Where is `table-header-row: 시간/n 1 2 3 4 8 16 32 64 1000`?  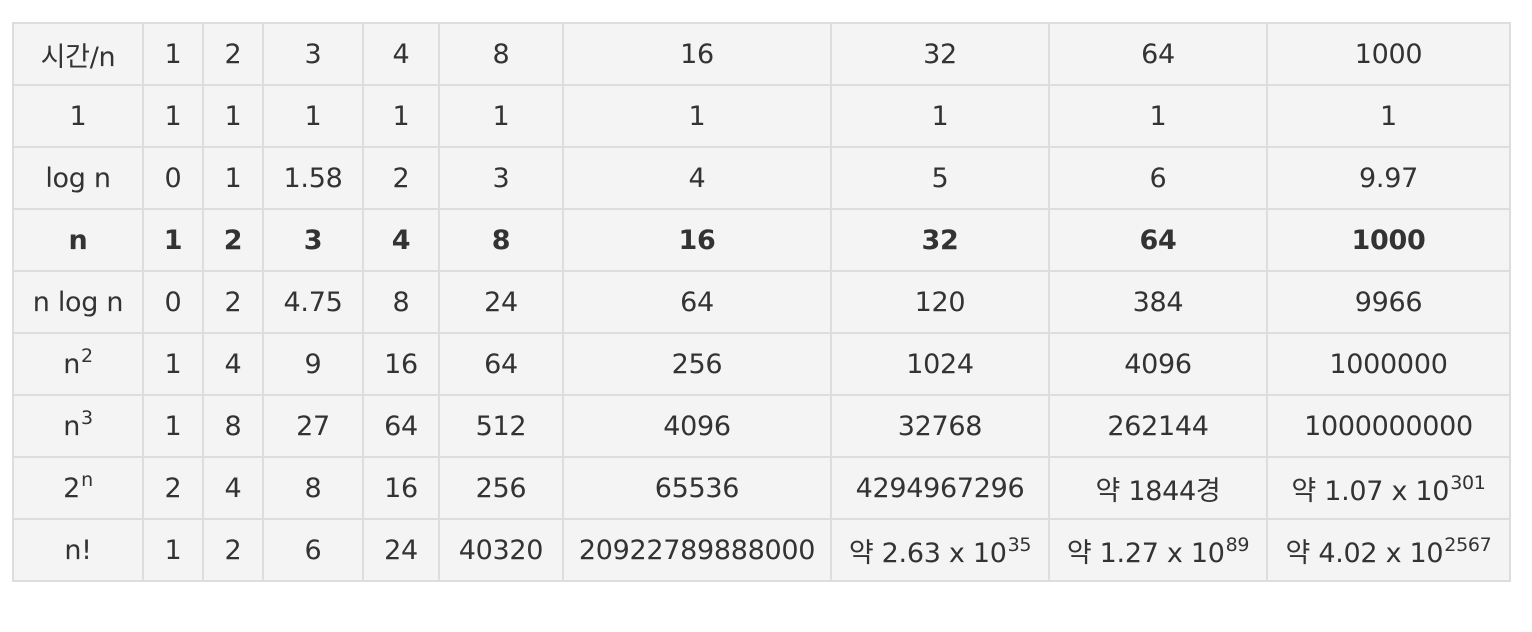 table-header-row: 시간/n 1 2 3 4 8 16 32 64 1000 is located at coordinates (761, 54).